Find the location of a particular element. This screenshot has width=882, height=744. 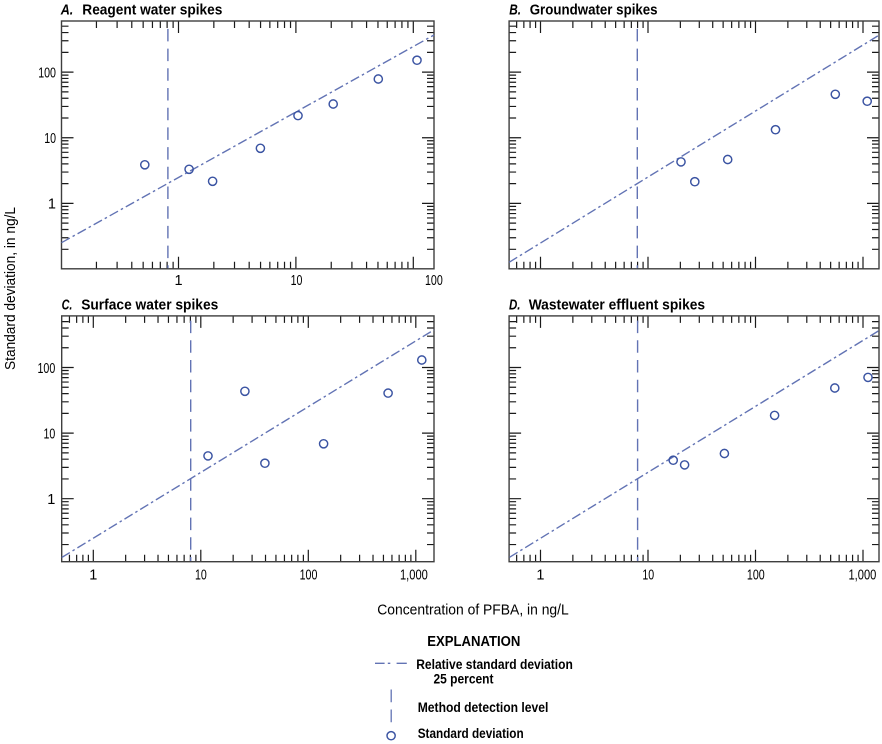

svg-text: C. is located at coordinates (67, 305).